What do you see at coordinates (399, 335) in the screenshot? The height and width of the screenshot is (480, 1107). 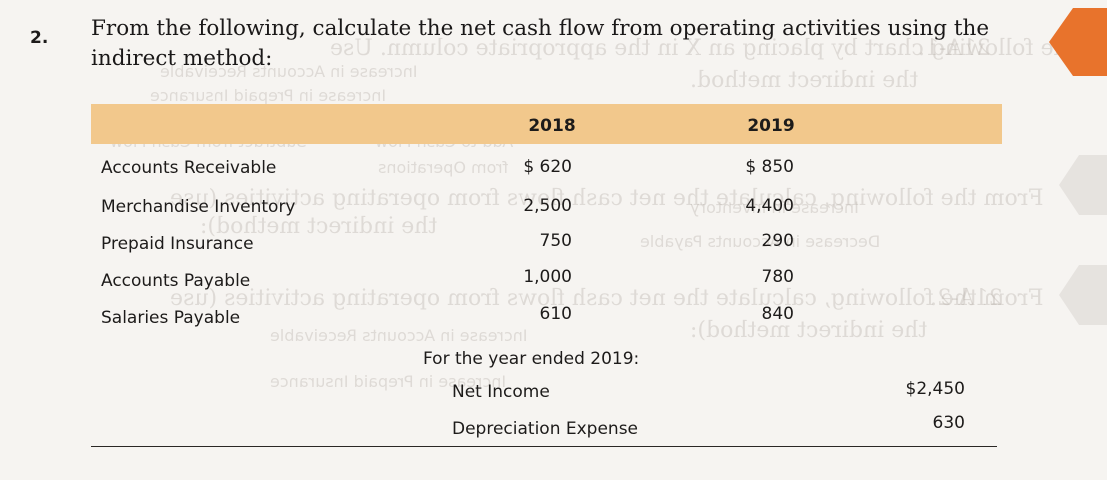 I see `bleed-through-line: Increase in Accounts Receivable` at bounding box center [399, 335].